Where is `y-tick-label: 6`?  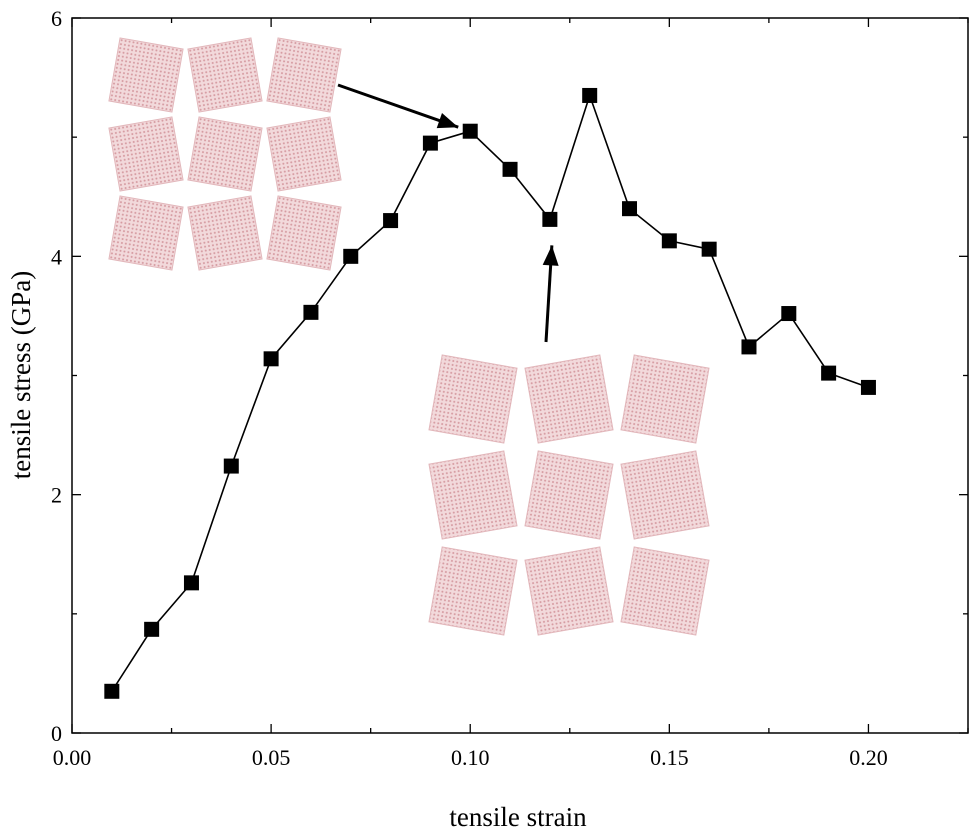
y-tick-label: 6 is located at coordinates (56, 18).